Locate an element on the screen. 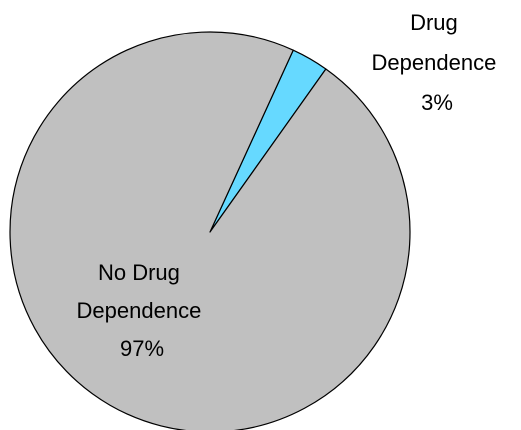  slice-value-label: 97% is located at coordinates (142, 348).